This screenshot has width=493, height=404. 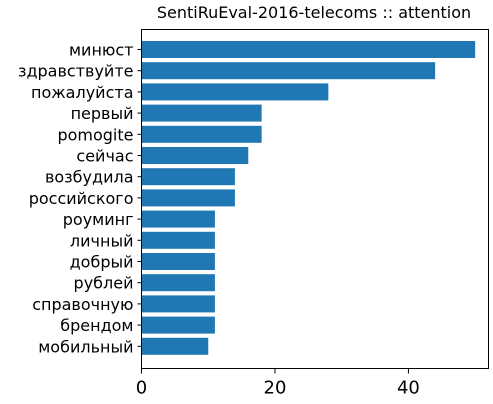 What do you see at coordinates (76, 71) in the screenshot?
I see `category-label-1: здравствуйте` at bounding box center [76, 71].